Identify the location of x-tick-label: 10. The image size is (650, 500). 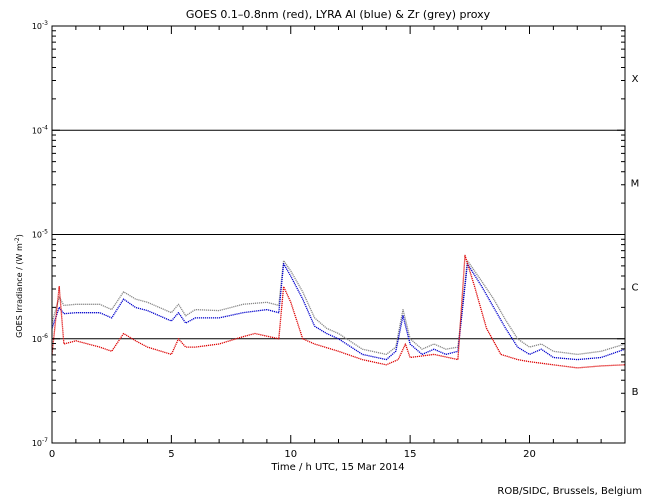
(290, 454).